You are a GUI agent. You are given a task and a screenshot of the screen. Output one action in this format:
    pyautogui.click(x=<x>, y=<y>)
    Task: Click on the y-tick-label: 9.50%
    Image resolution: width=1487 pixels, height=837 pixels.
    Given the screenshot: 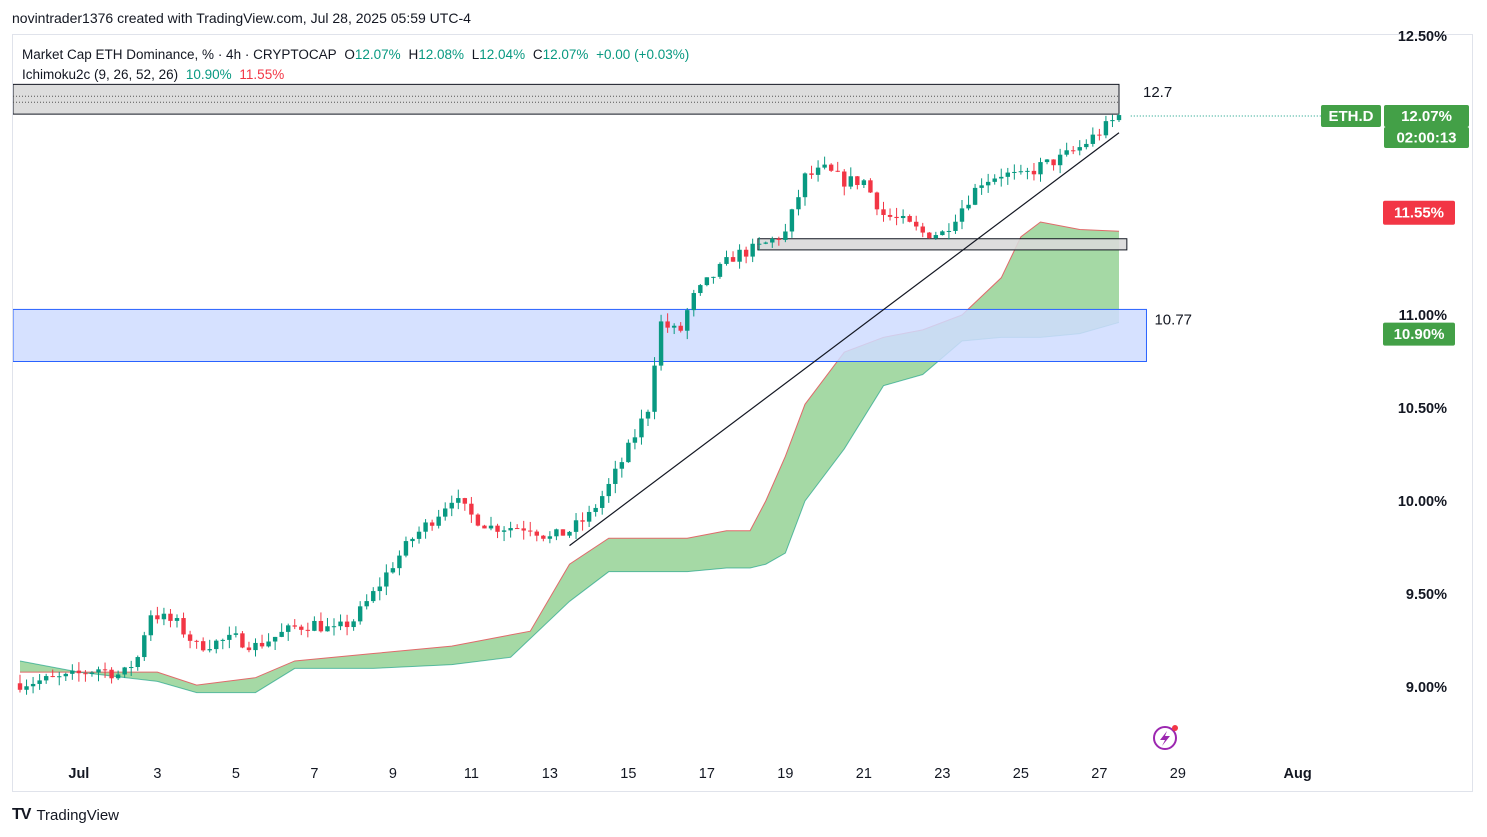 What is the action you would take?
    pyautogui.click(x=1426, y=595)
    